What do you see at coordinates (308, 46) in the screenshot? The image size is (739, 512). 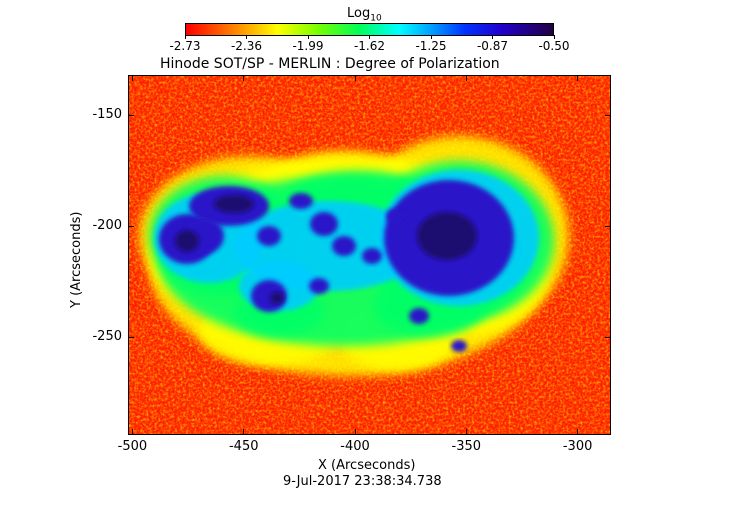 I see `colorbar-tick-label: -1.99` at bounding box center [308, 46].